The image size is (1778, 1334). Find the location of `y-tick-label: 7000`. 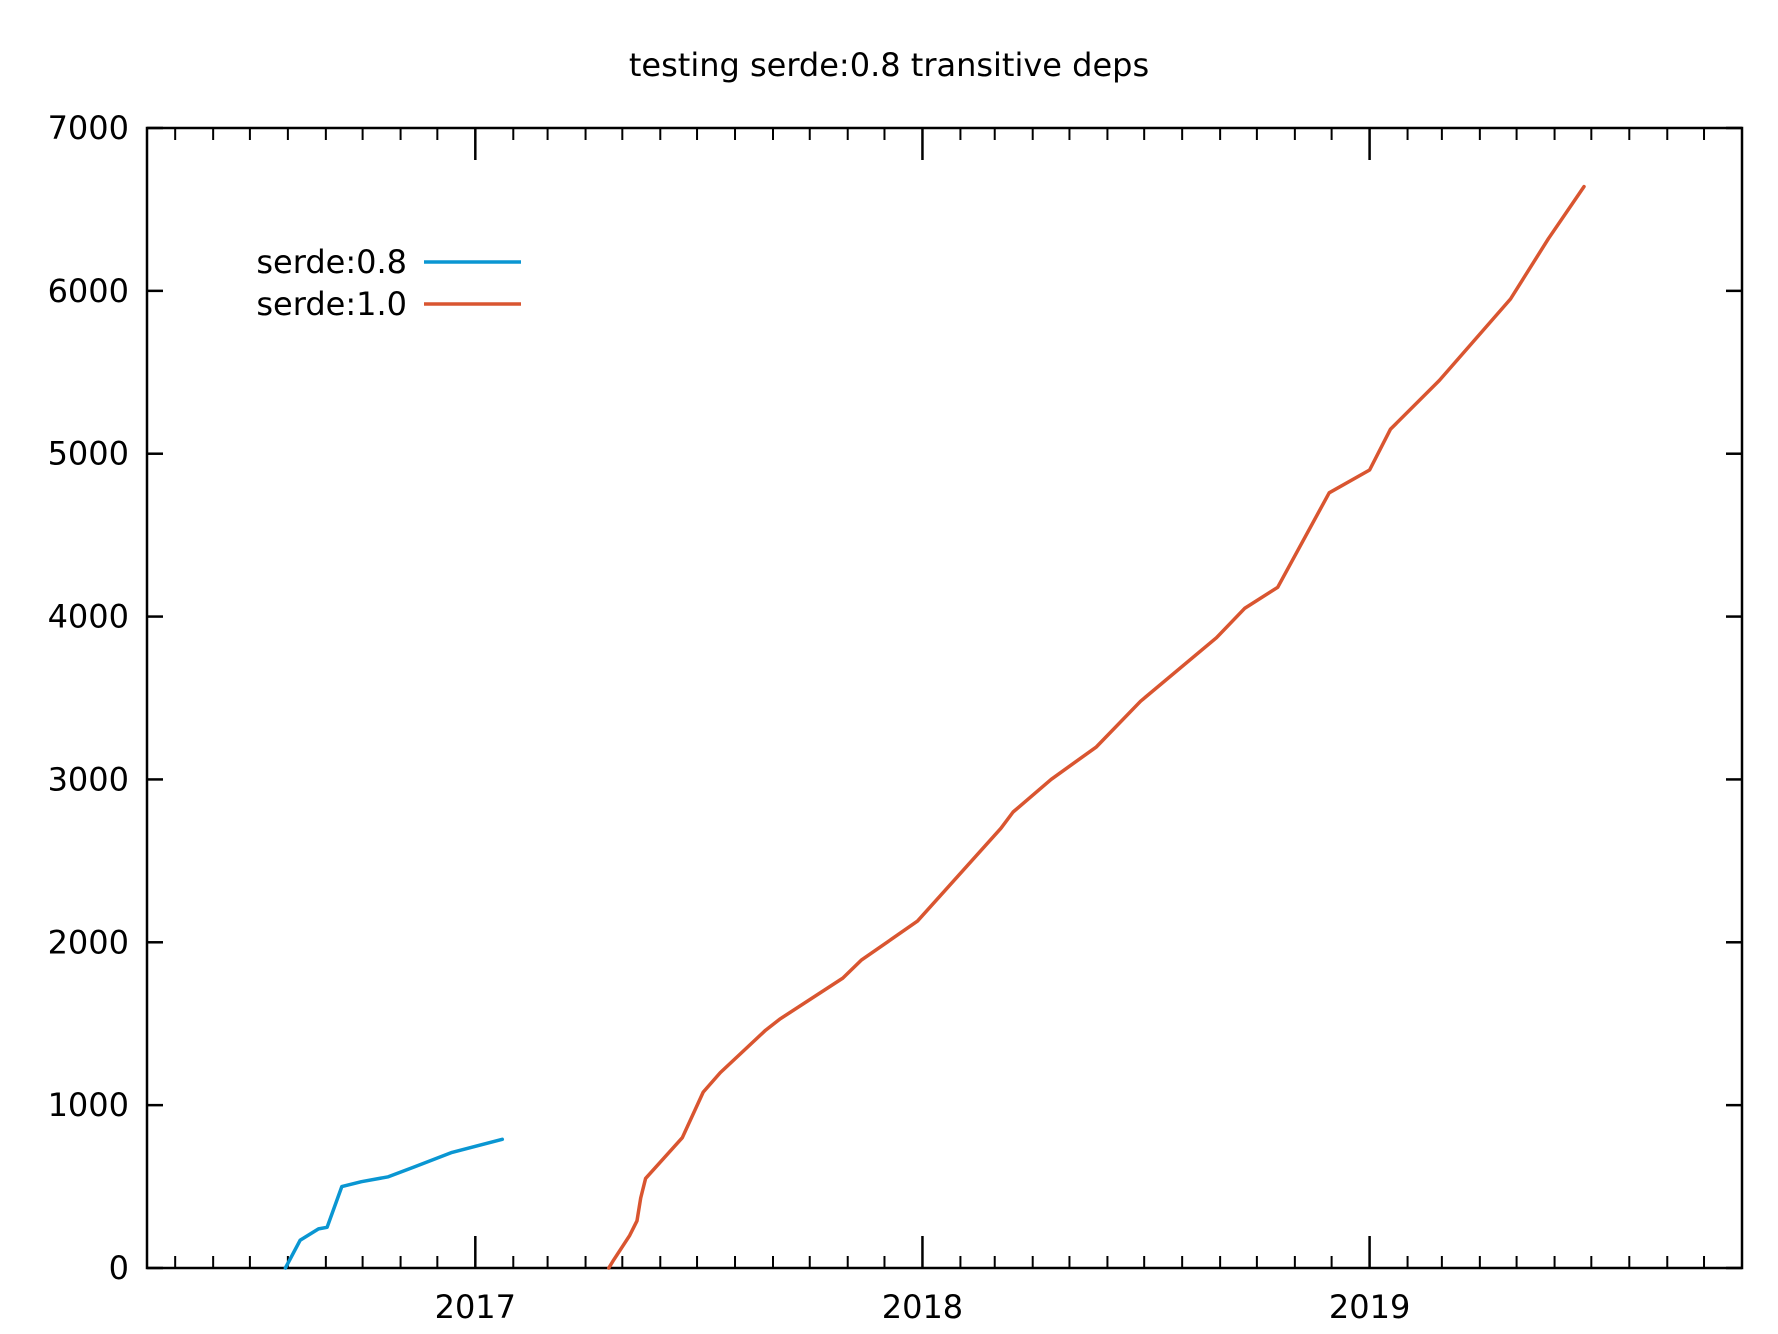

y-tick-label: 7000 is located at coordinates (88, 128).